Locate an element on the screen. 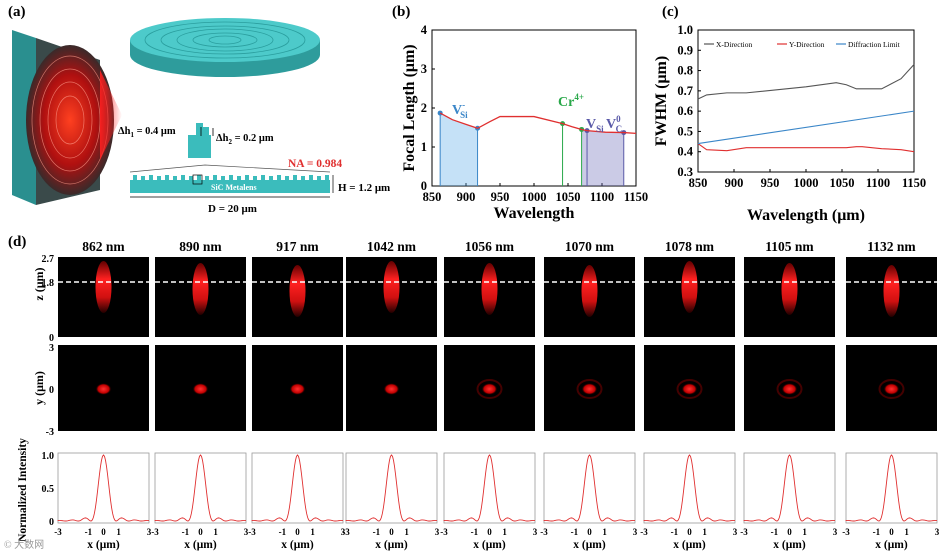  panel-label-b: (b) is located at coordinates (401, 12).